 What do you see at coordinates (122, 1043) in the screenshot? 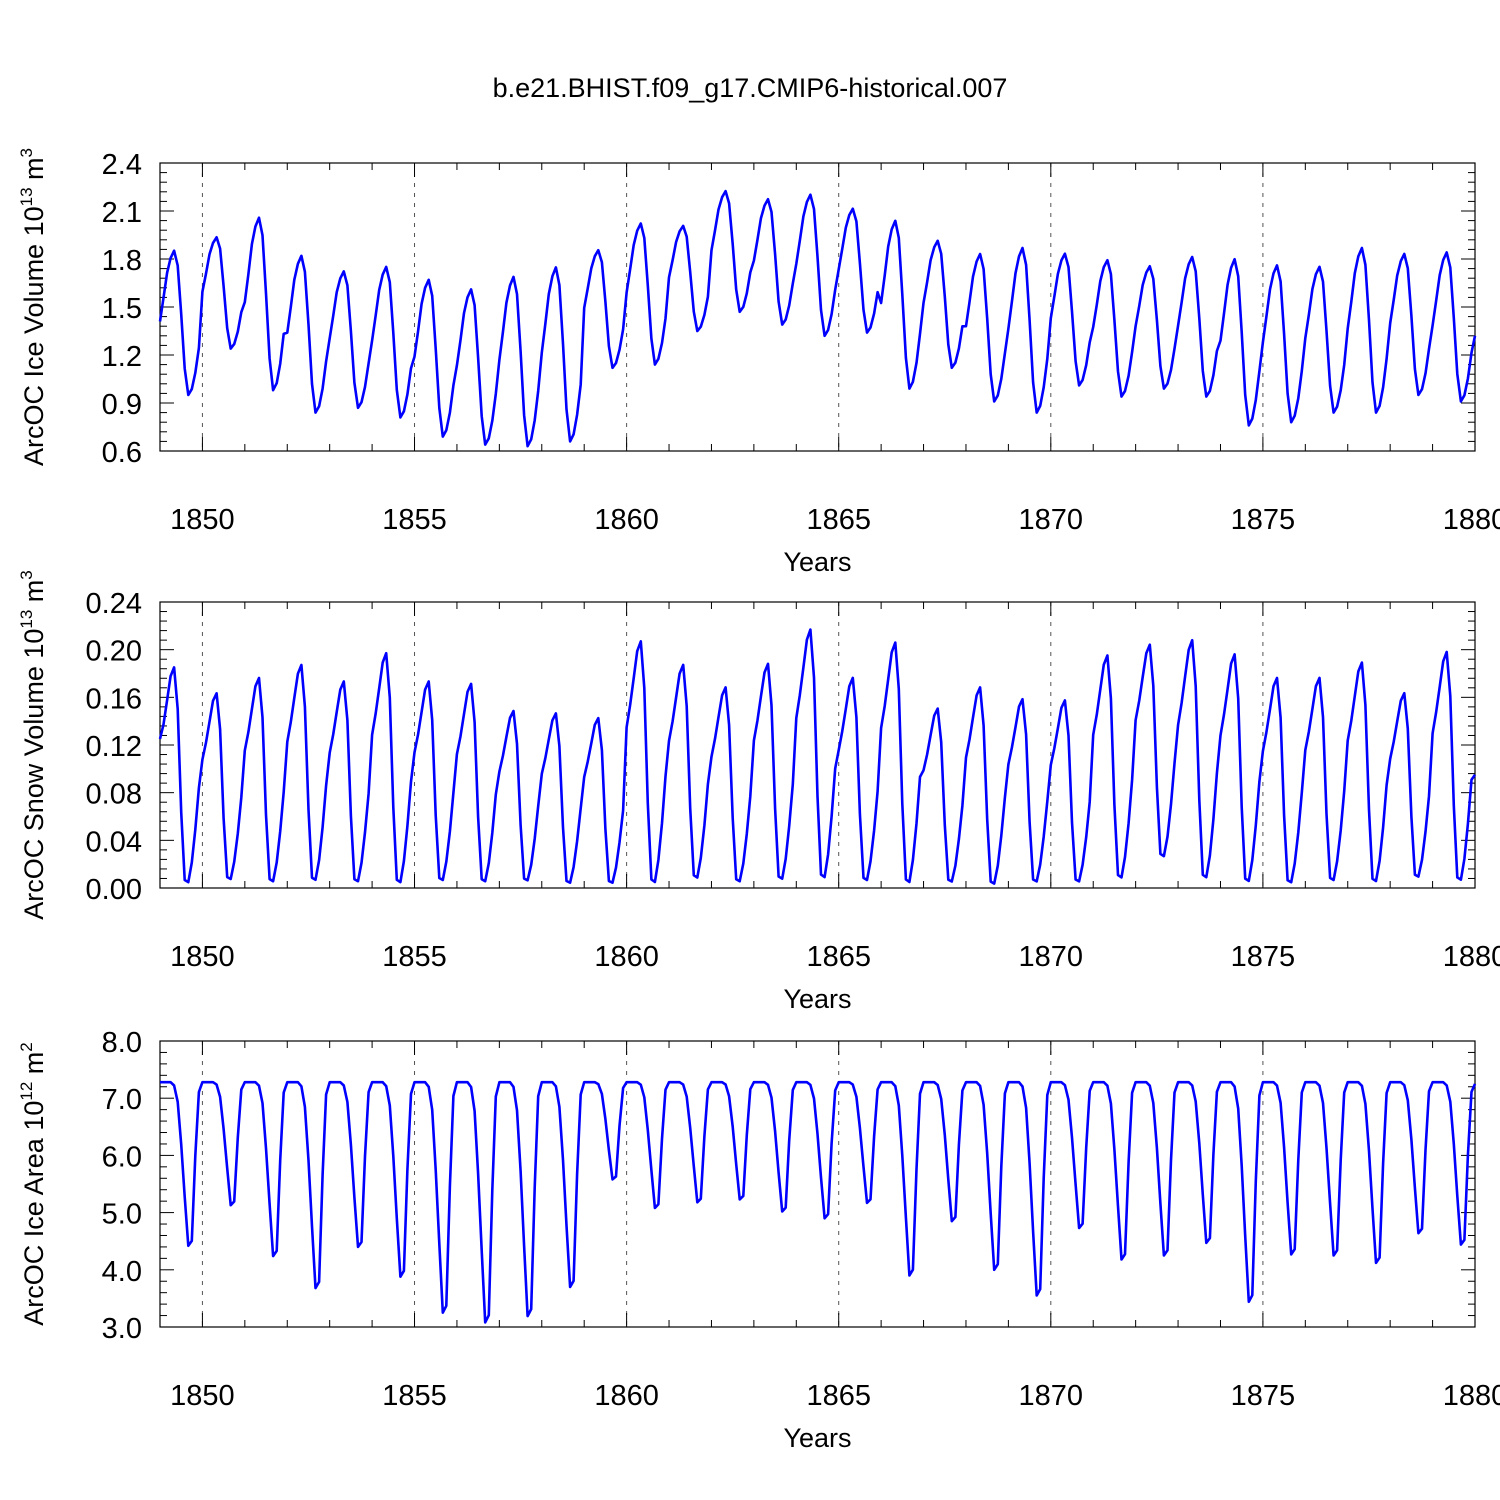
I see `y-tick-label: 8.0` at bounding box center [122, 1043].